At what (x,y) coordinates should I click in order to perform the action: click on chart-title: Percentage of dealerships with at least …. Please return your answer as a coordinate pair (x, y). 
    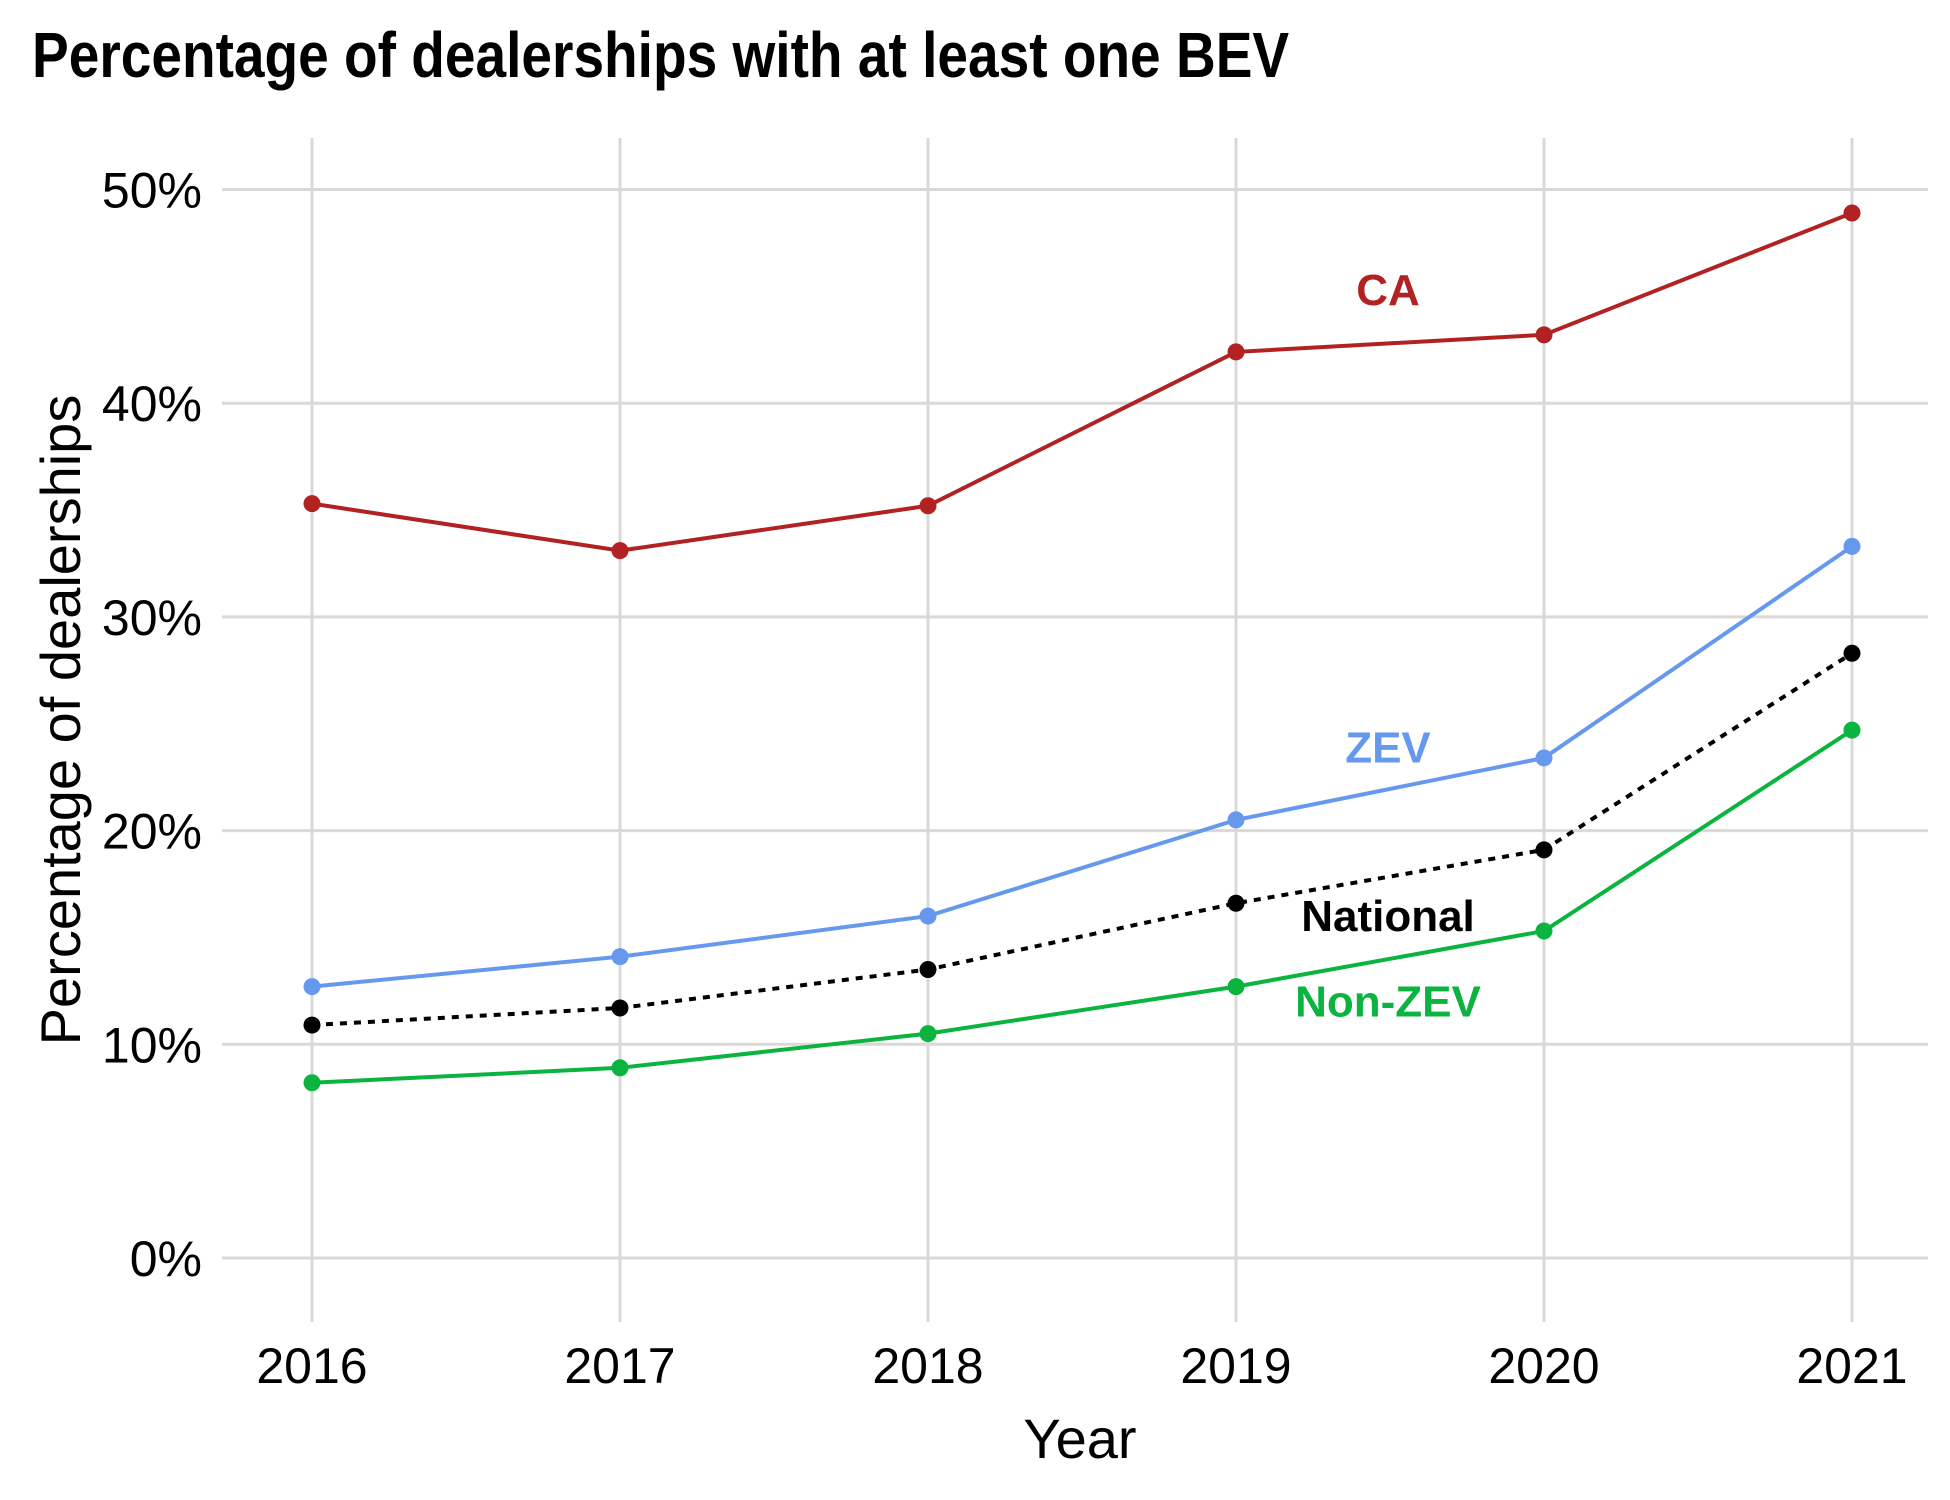
    Looking at the image, I should click on (661, 55).